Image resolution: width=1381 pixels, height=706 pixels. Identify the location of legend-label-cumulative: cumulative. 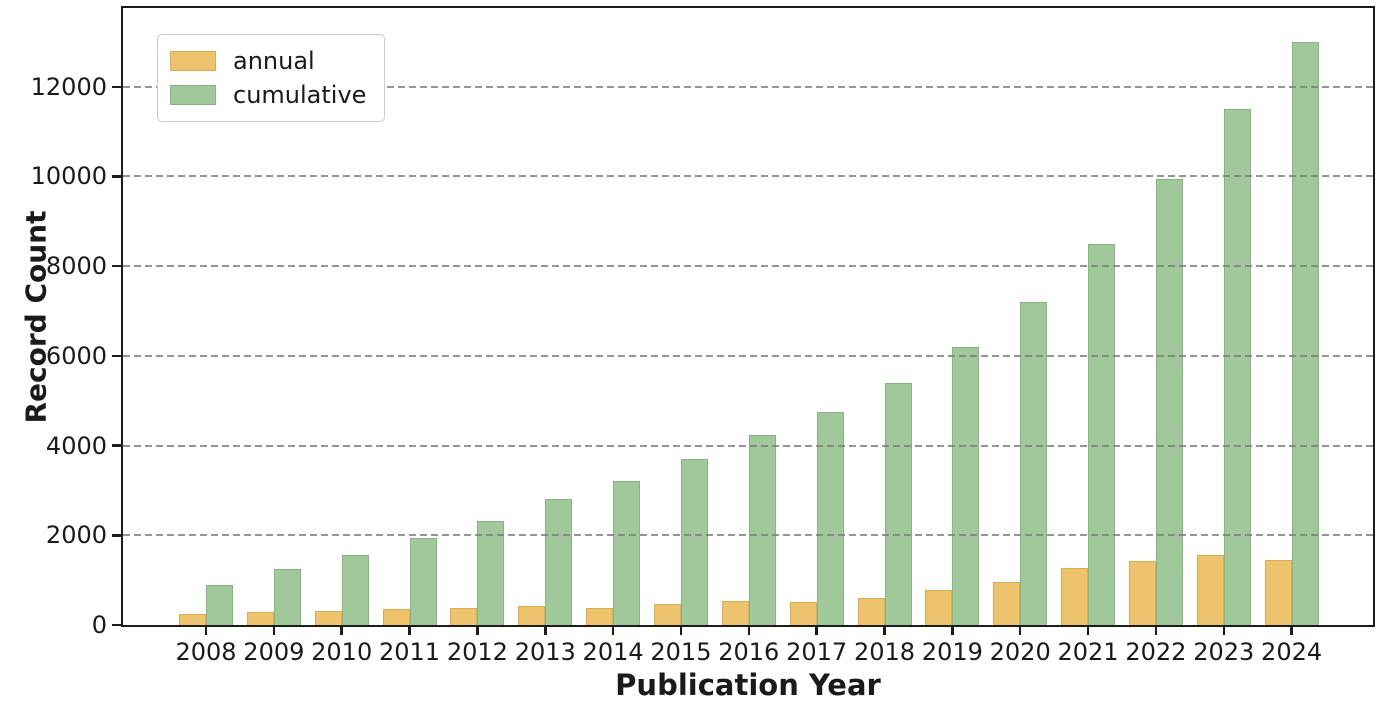
(300, 95).